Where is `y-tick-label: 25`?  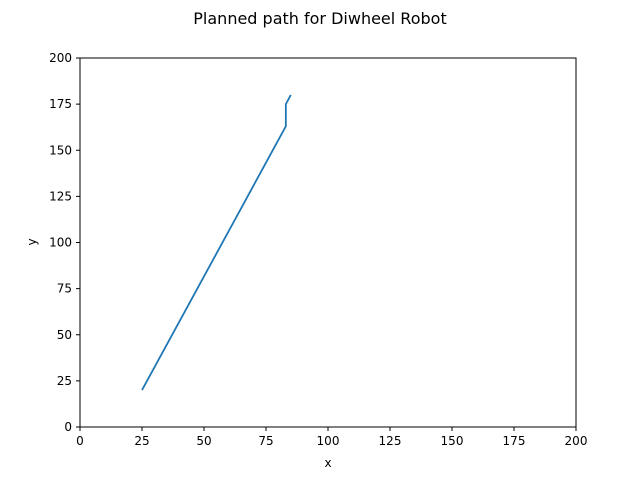 y-tick-label: 25 is located at coordinates (64, 381).